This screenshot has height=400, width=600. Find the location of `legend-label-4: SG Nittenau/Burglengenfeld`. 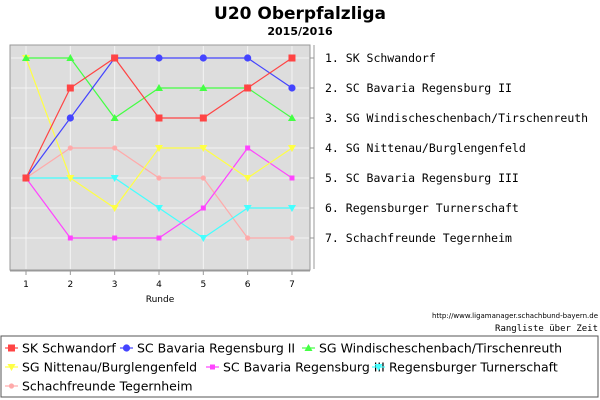

legend-label-4: SG Nittenau/Burglengenfeld is located at coordinates (109, 367).